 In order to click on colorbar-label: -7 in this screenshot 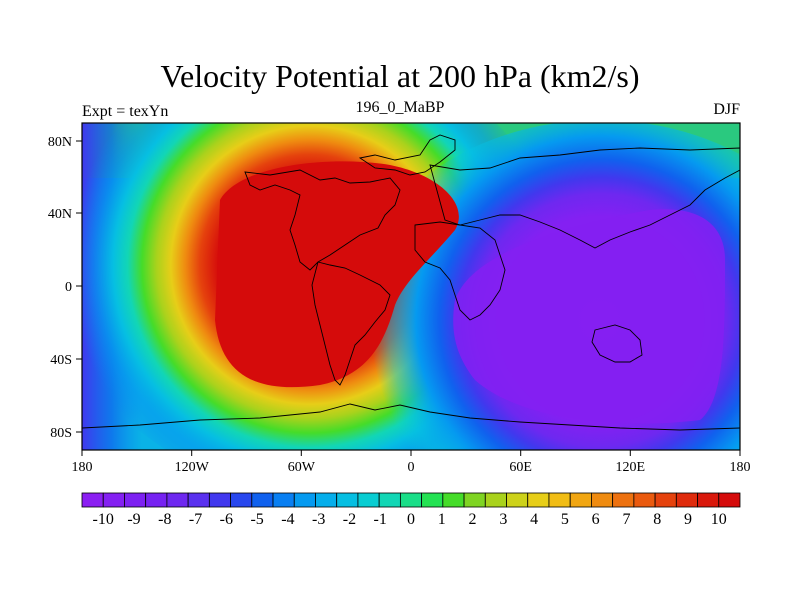, I will do `click(195, 519)`.